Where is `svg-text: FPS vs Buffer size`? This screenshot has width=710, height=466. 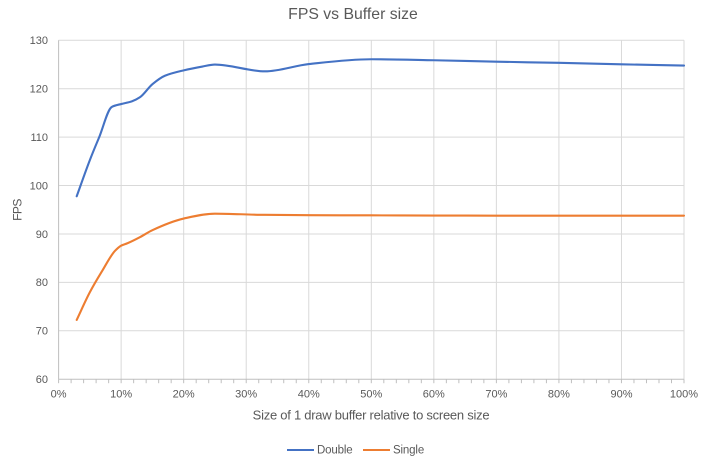 svg-text: FPS vs Buffer size is located at coordinates (353, 14).